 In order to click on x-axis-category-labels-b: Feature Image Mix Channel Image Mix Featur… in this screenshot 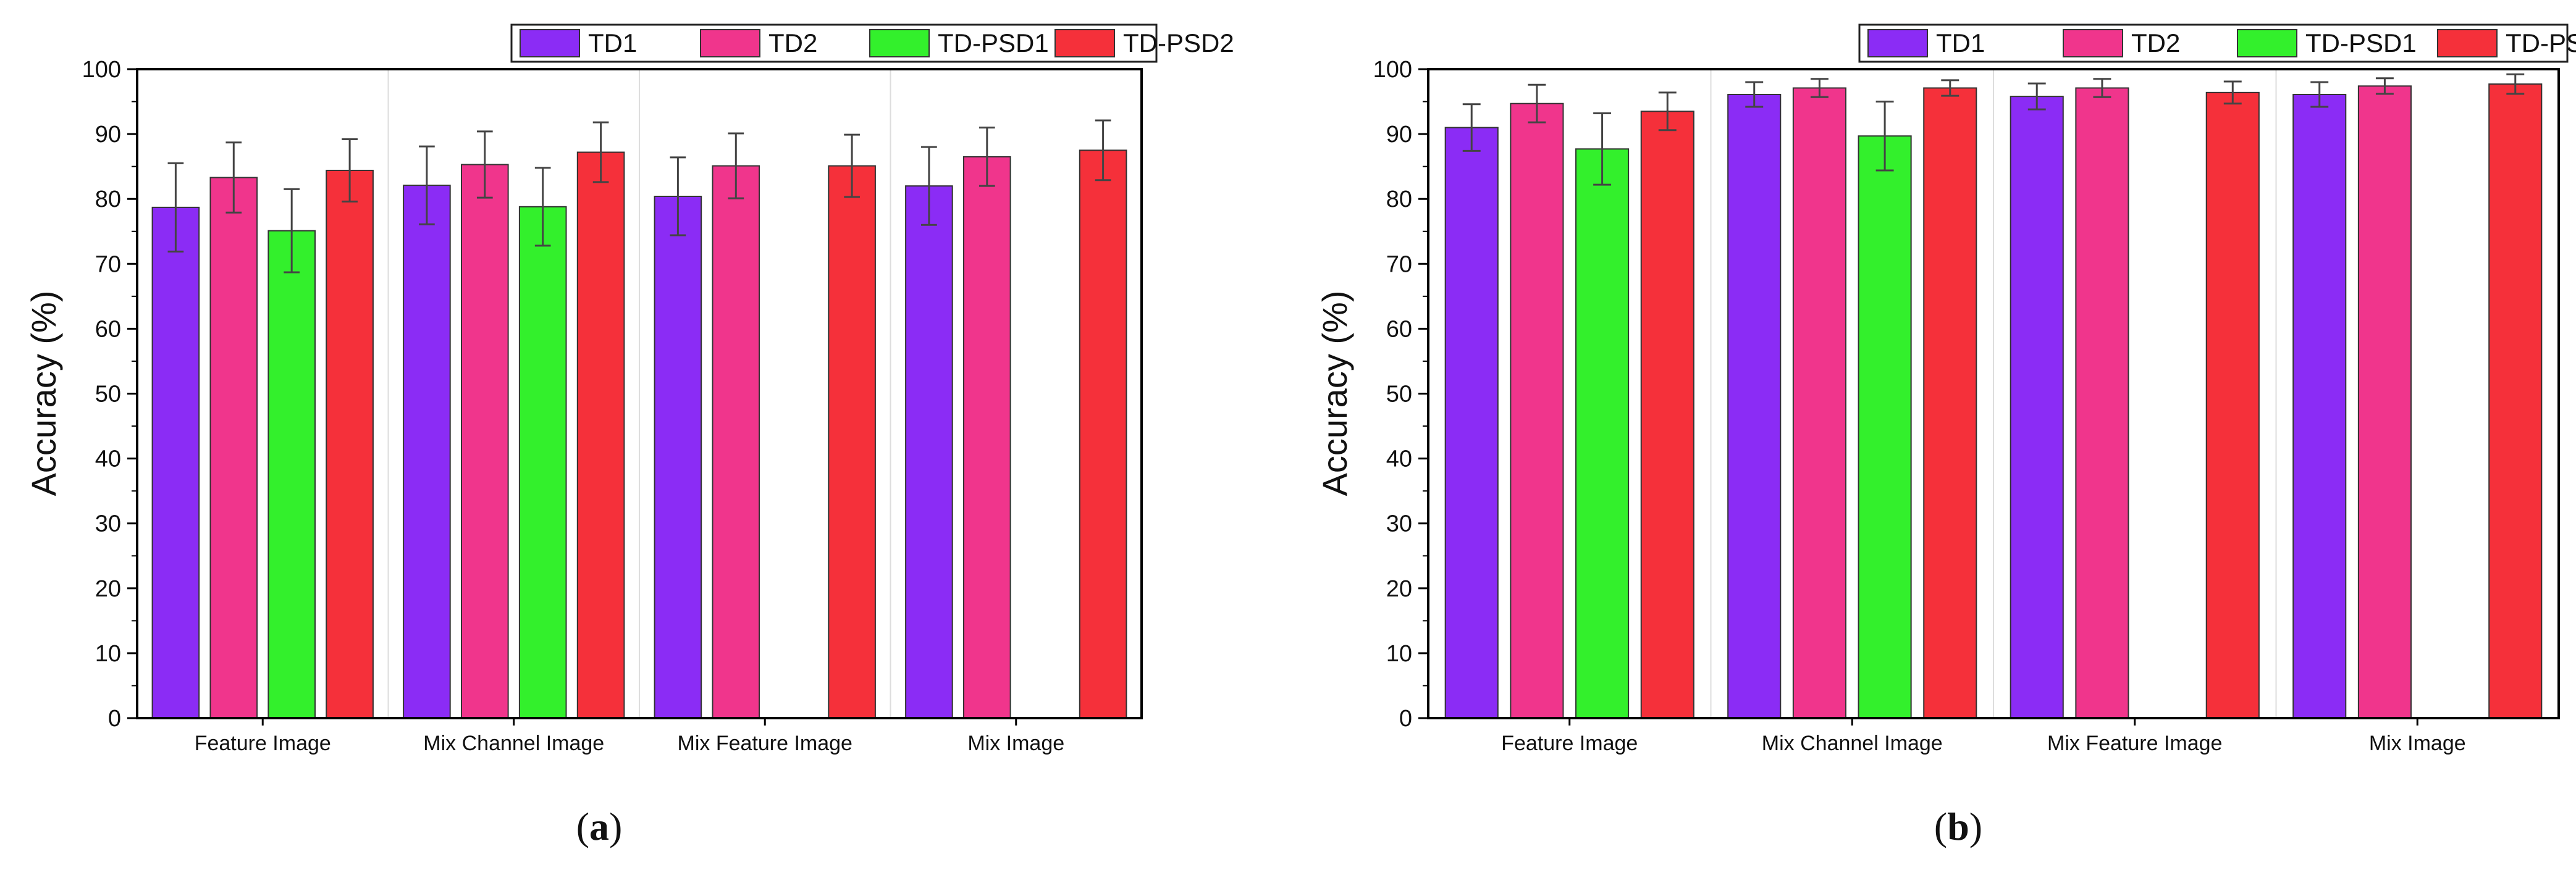, I will do `click(1983, 736)`.